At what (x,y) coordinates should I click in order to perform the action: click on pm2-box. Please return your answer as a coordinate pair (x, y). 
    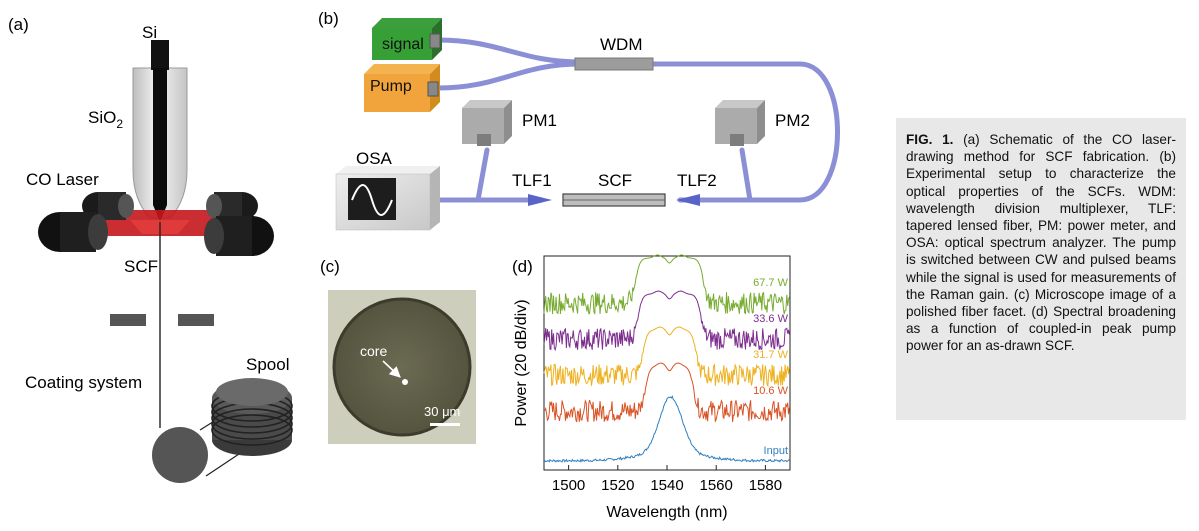
    Looking at the image, I should click on (740, 123).